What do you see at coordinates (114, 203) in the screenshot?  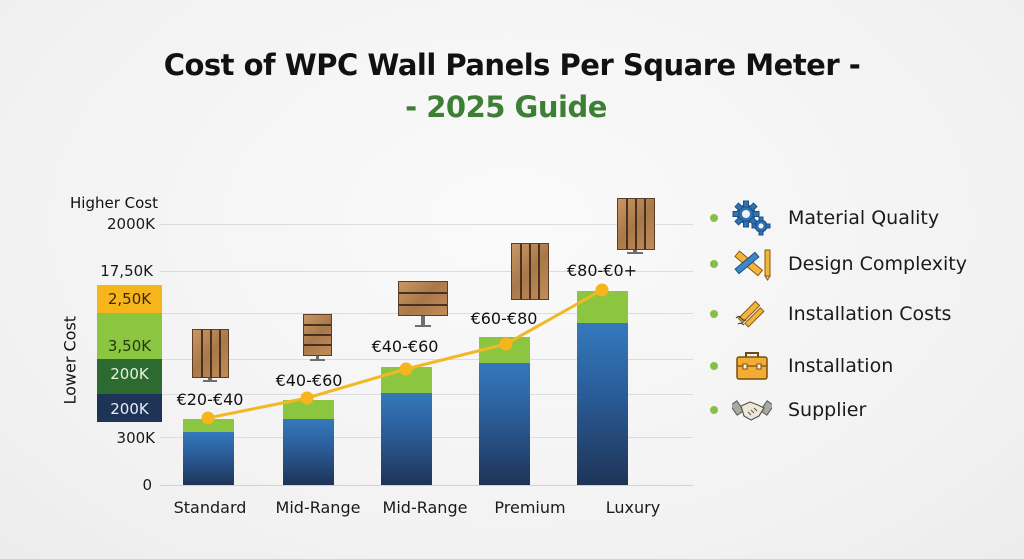 I see `y-axis-top-label: Higher Cost` at bounding box center [114, 203].